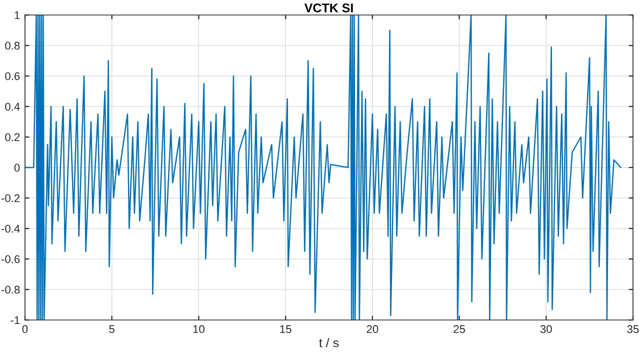 The height and width of the screenshot is (356, 640). What do you see at coordinates (17, 15) in the screenshot?
I see `y-tick-label: 1` at bounding box center [17, 15].